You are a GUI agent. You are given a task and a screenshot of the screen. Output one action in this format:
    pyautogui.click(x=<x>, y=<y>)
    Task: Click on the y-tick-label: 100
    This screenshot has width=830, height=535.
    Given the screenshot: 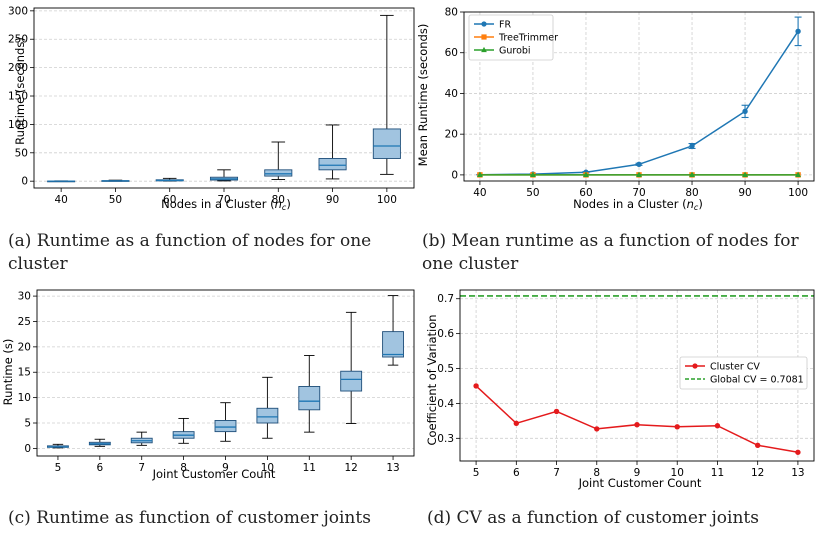 What is the action you would take?
    pyautogui.click(x=18, y=125)
    